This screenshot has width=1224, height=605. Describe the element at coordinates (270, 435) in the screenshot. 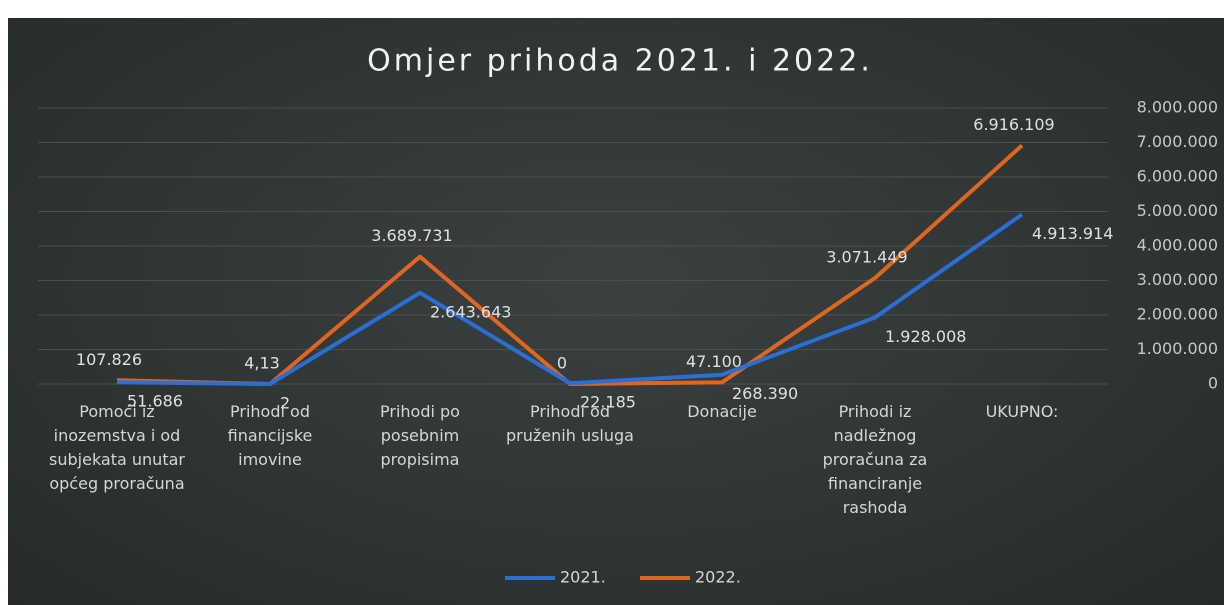

I see `x-tick-label: Prihodi od financijske imovine` at that location.